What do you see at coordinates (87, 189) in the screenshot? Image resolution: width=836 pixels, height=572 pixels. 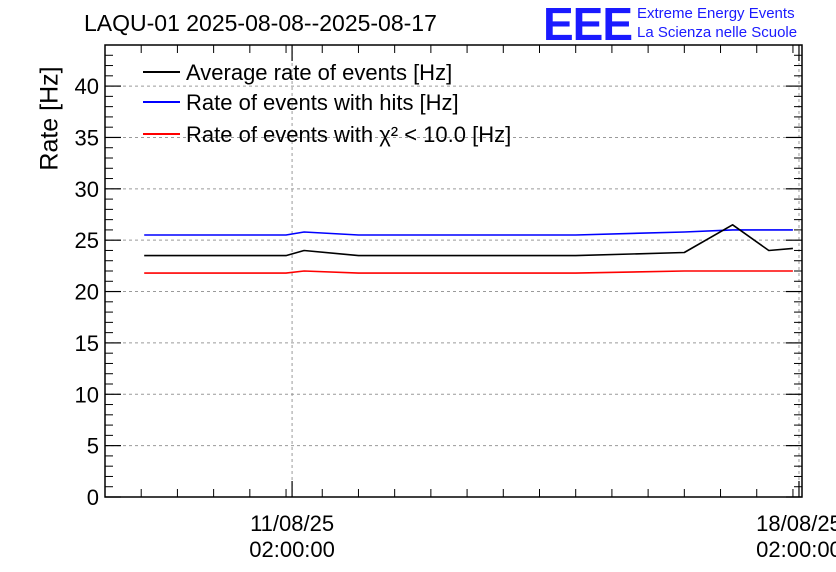 I see `y-tick-label: 30` at bounding box center [87, 189].